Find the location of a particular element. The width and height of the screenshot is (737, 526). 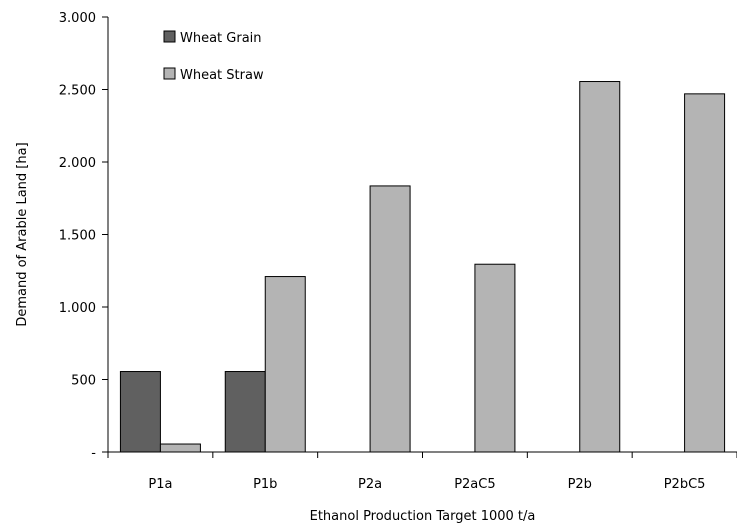

y-tick-label: 3.000 is located at coordinates (77, 18).